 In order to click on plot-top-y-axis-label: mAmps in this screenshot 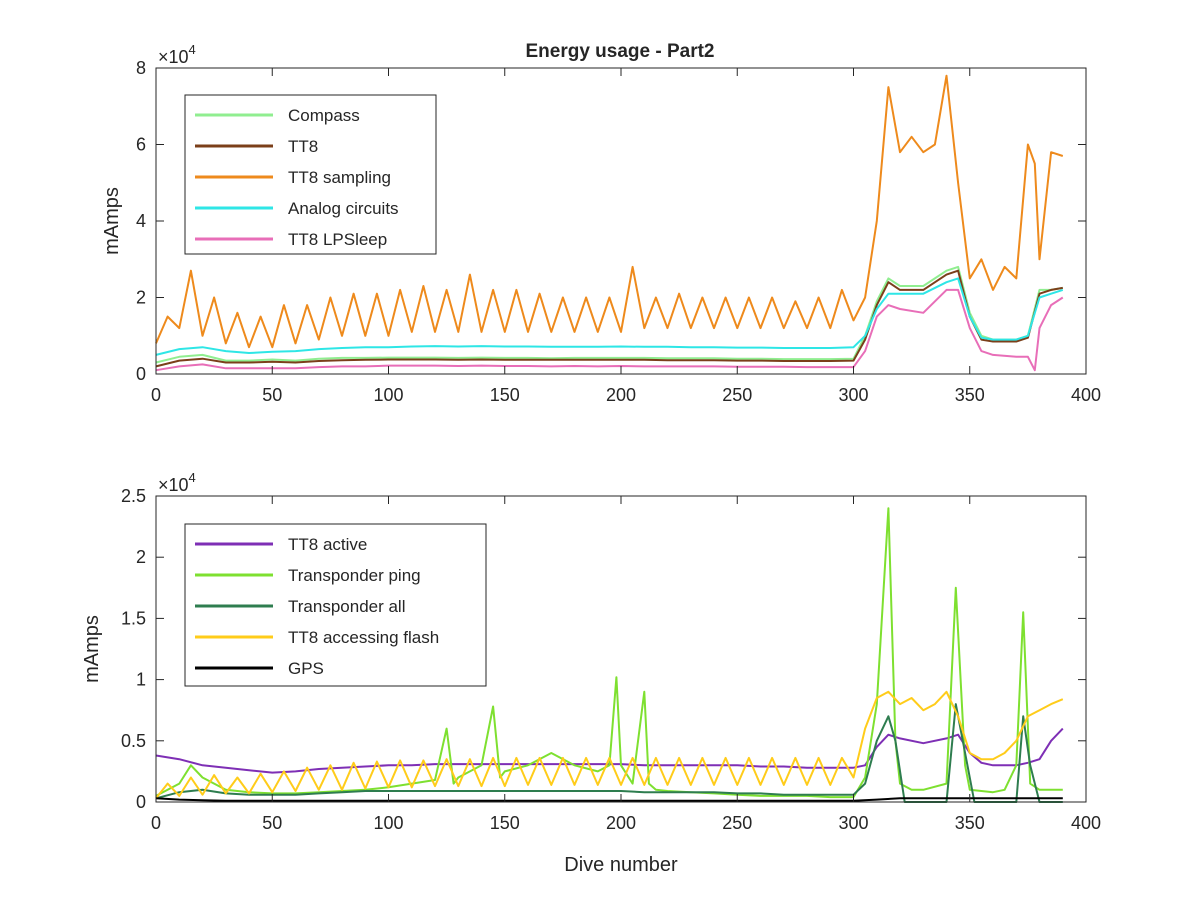, I will do `click(112, 221)`.